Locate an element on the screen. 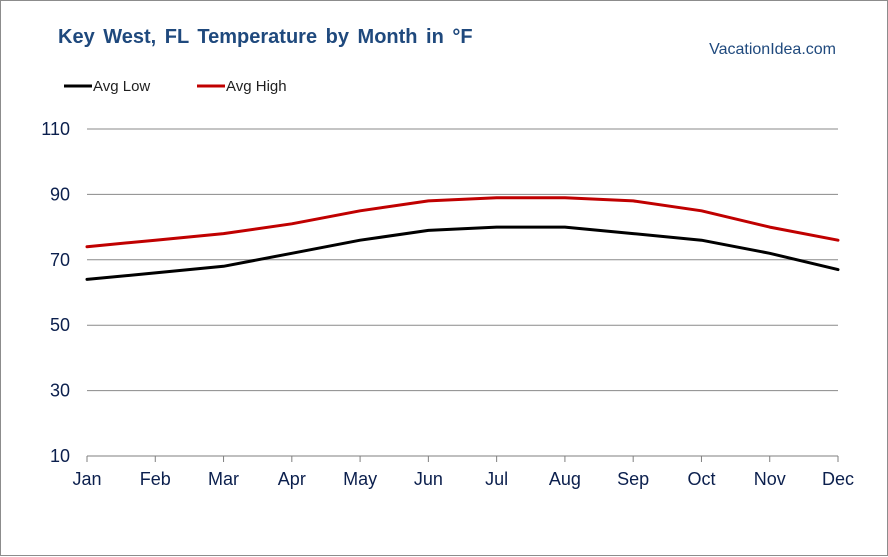  x-tick-label: Mar is located at coordinates (223, 479).